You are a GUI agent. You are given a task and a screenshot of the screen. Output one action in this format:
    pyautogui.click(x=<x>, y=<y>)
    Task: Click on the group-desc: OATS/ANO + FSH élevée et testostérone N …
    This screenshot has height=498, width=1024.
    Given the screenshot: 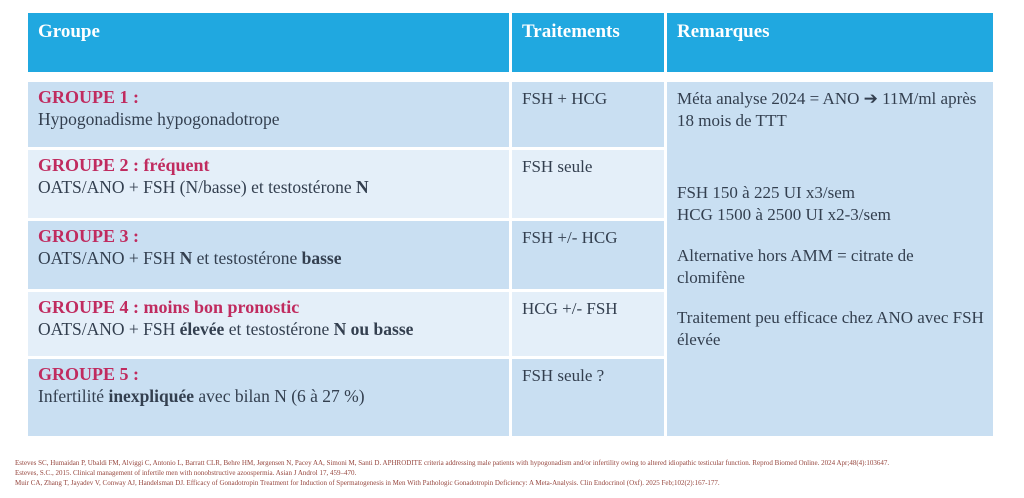 What is the action you would take?
    pyautogui.click(x=269, y=329)
    